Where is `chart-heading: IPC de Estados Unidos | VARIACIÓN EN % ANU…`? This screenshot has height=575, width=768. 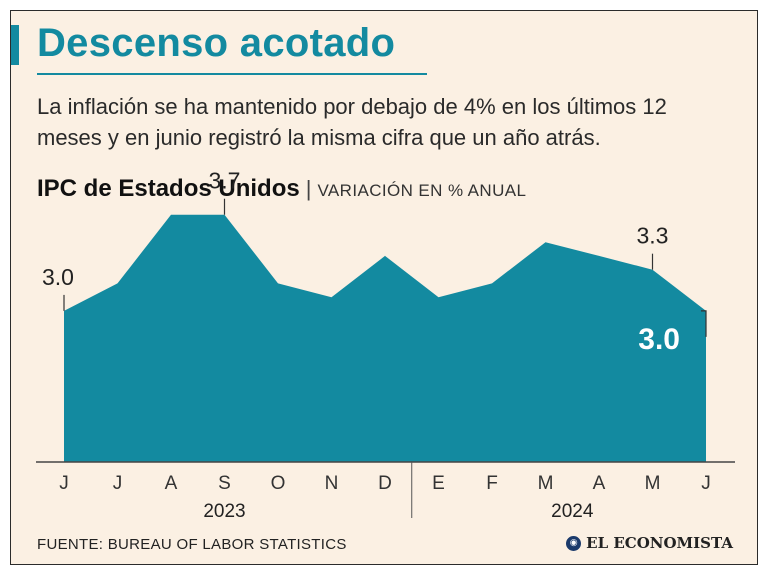
chart-heading: IPC de Estados Unidos | VARIACIÓN EN % ANU… is located at coordinates (281, 189).